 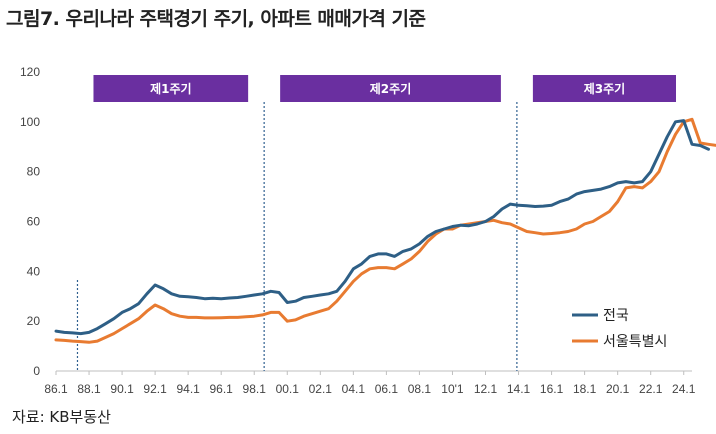 What do you see at coordinates (616, 316) in the screenshot?
I see `legend-label: 전국` at bounding box center [616, 316].